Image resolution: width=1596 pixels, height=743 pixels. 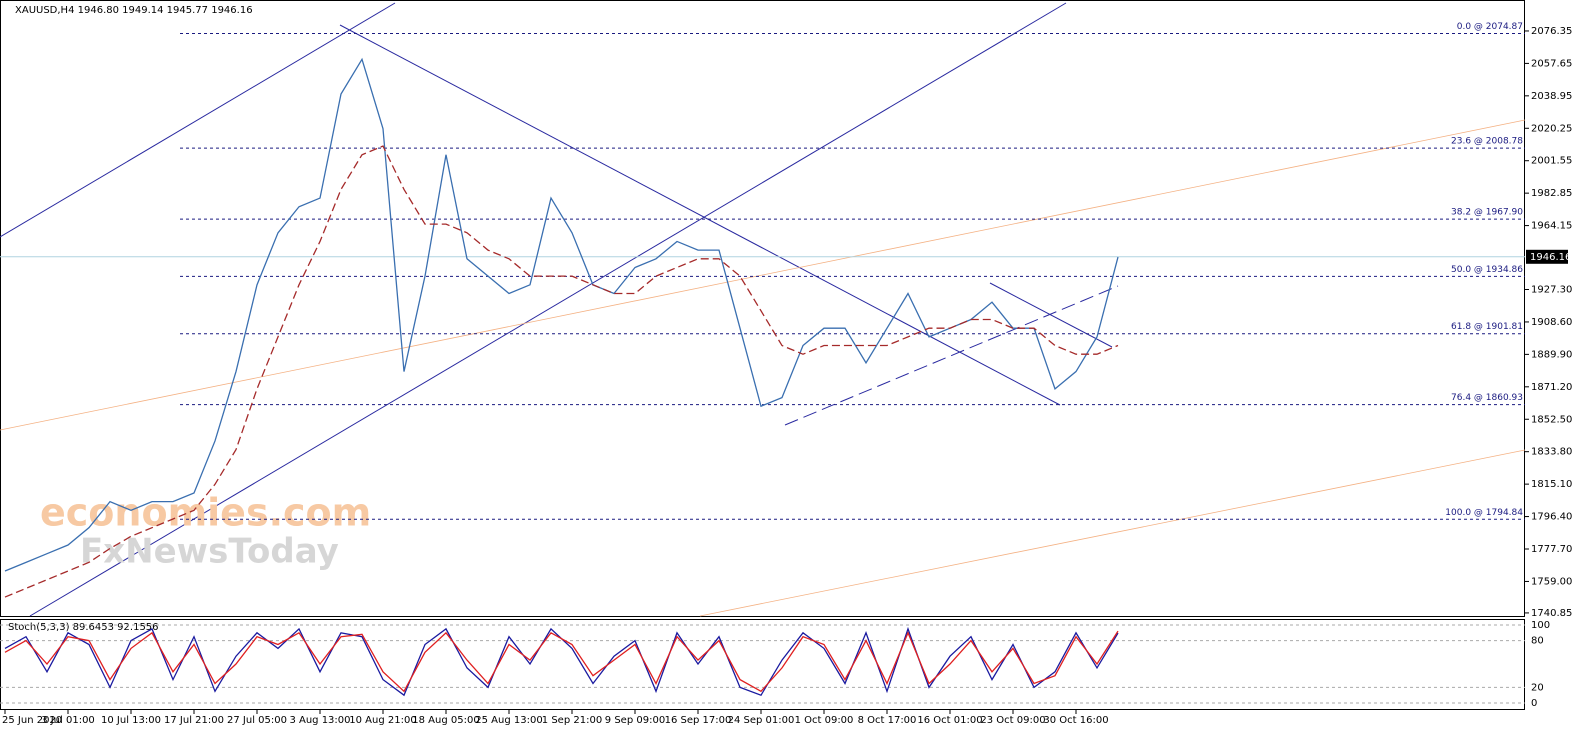 What do you see at coordinates (1551, 581) in the screenshot?
I see `y-tick-label: 1759.00` at bounding box center [1551, 581].